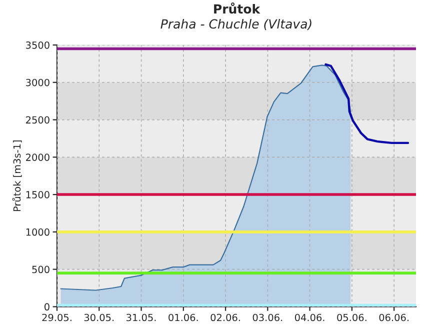  What do you see at coordinates (99, 318) in the screenshot?
I see `x-tick-label: 30.05.` at bounding box center [99, 318].